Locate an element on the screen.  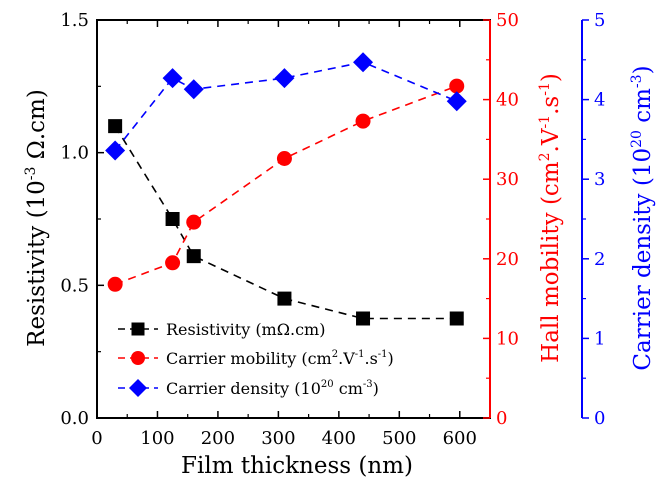
legend-label-density: Carrier density (1020 cm-3) is located at coordinates (272, 388).